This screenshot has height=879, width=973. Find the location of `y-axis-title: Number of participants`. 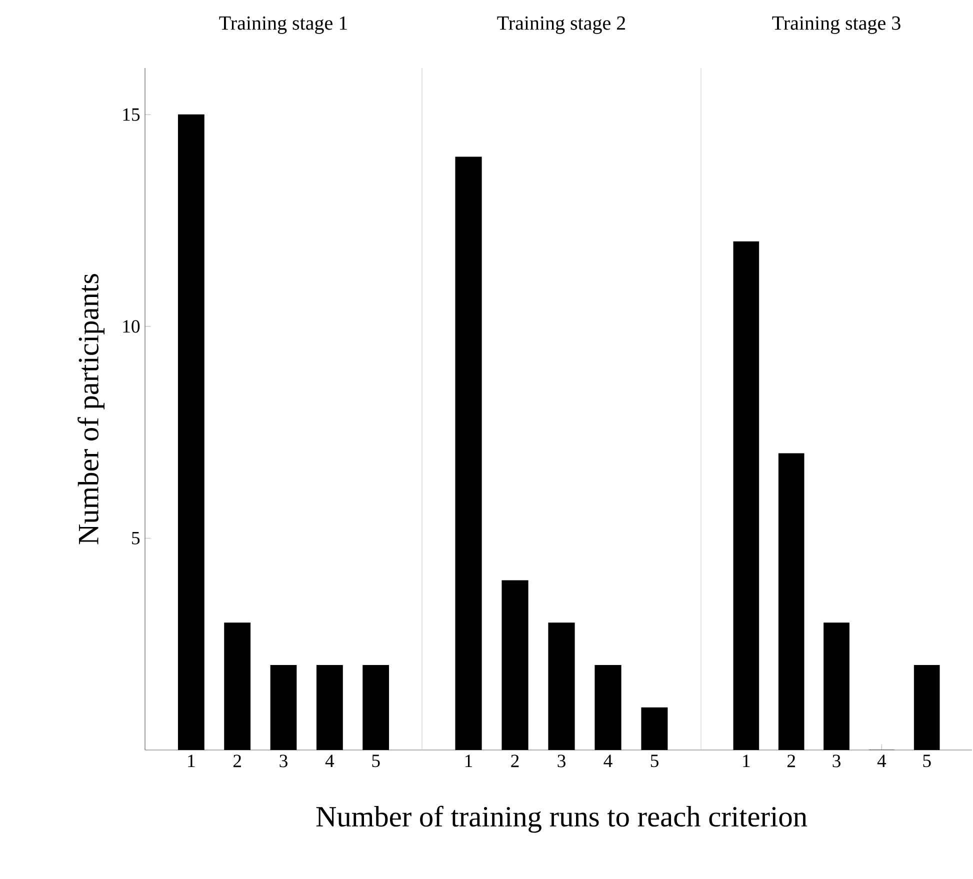

y-axis-title: Number of participants is located at coordinates (91, 409).